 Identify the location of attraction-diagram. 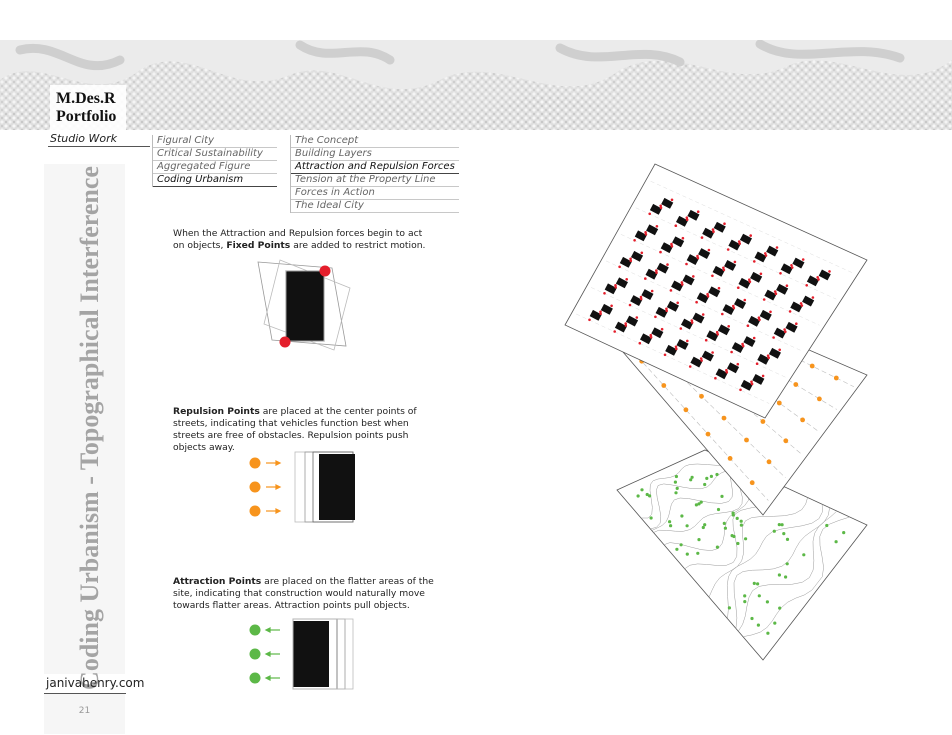
(301, 654).